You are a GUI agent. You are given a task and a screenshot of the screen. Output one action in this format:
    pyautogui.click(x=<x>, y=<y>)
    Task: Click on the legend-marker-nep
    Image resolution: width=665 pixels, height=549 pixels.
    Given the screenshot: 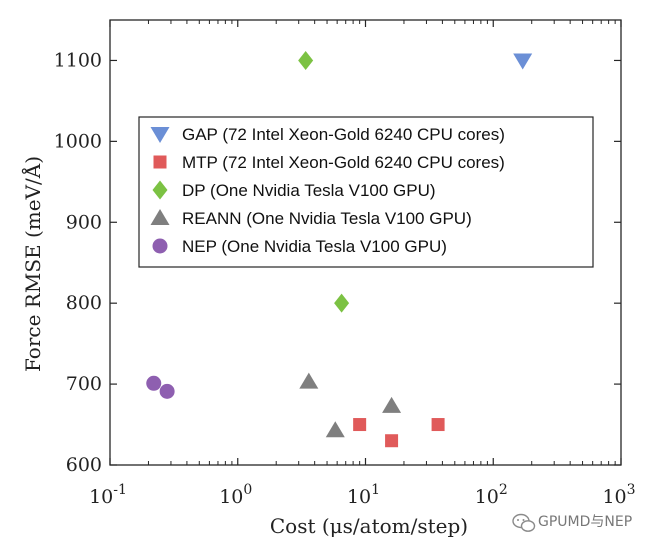 What is the action you would take?
    pyautogui.click(x=160, y=246)
    